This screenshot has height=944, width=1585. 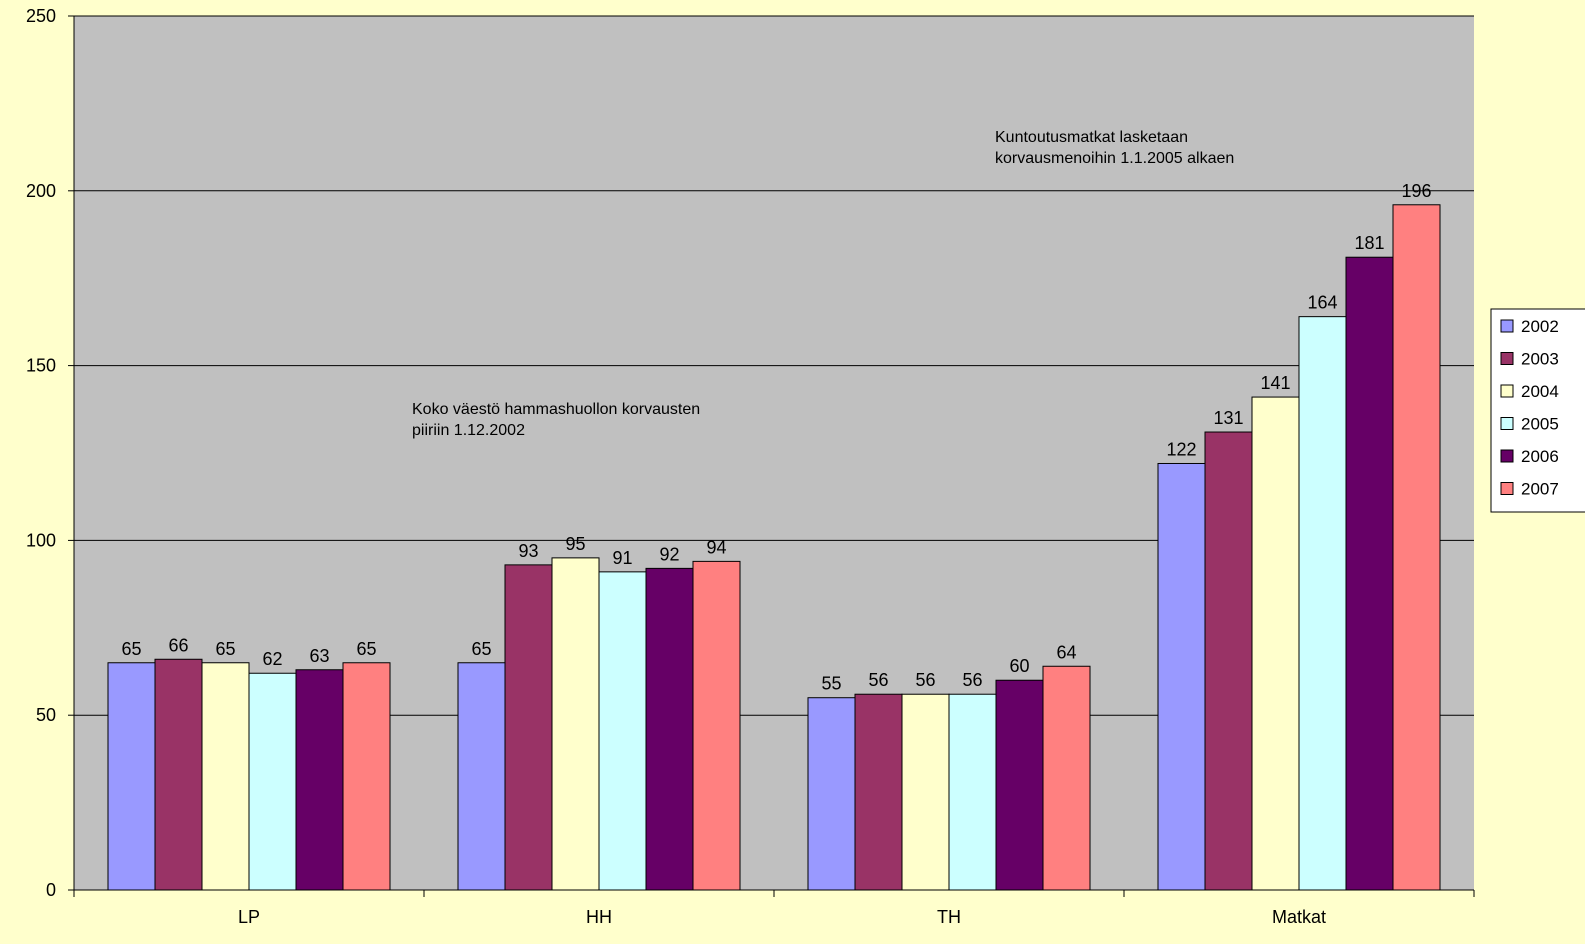 I want to click on y-tick-label: 250, so click(x=41, y=16).